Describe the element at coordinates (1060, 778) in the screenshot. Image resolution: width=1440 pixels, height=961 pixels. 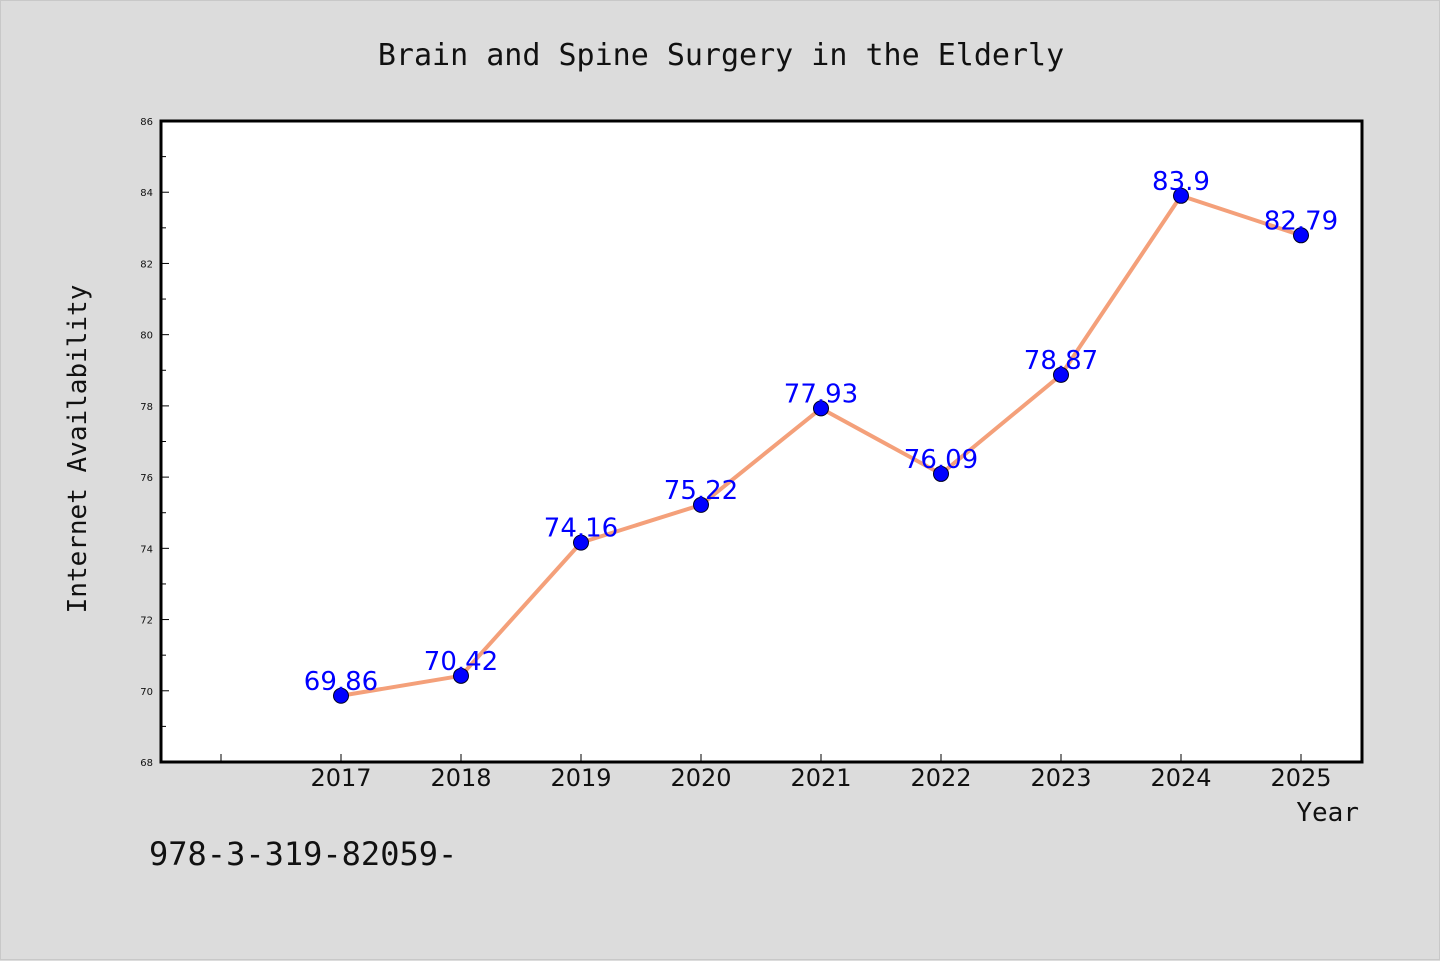
I see `x-tick-label: 2023` at that location.